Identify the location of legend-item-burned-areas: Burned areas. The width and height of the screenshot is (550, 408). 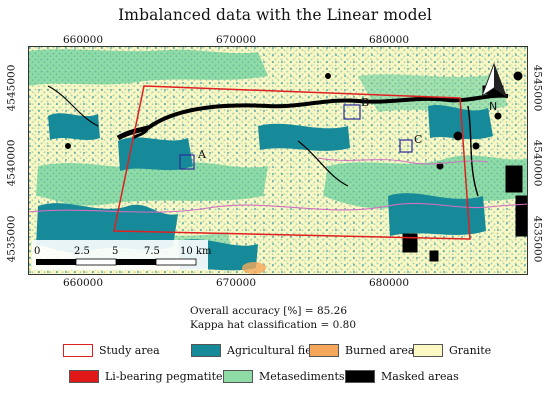
(364, 350).